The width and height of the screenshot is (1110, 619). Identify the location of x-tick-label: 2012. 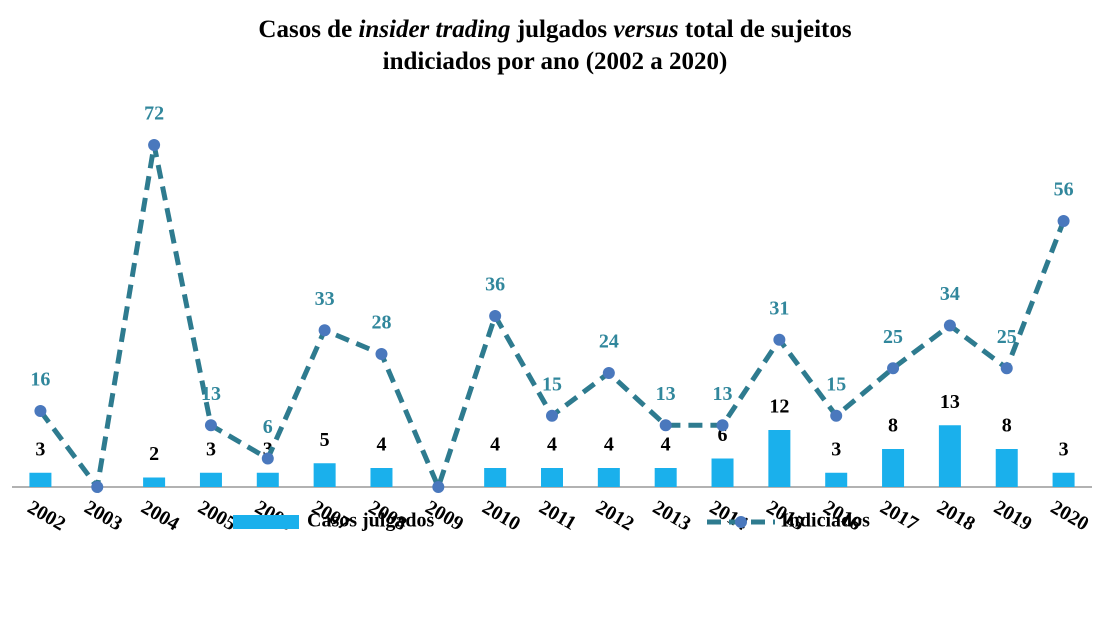
(615, 515).